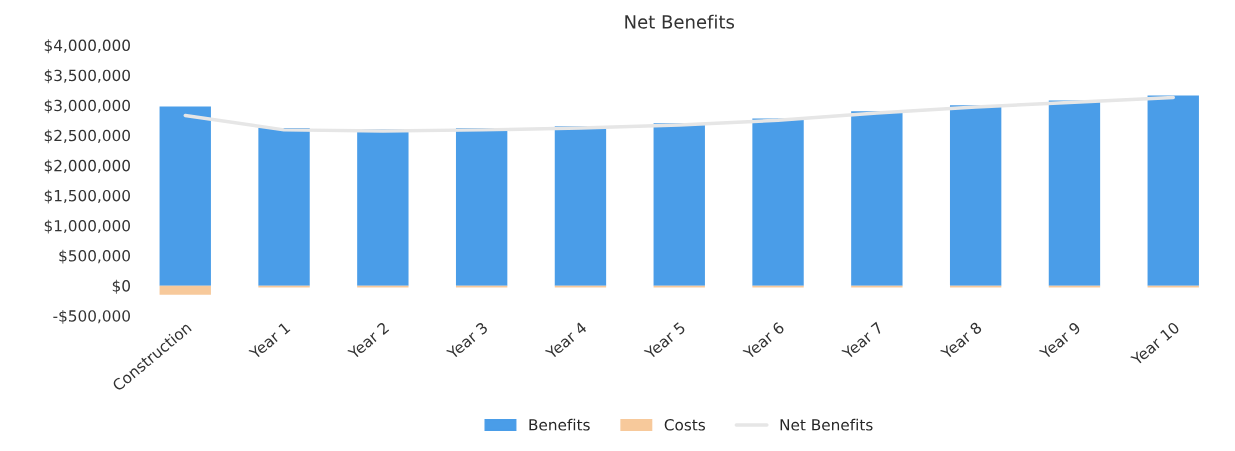 Image resolution: width=1235 pixels, height=451 pixels. I want to click on x-tick-label: Year 8, so click(961, 340).